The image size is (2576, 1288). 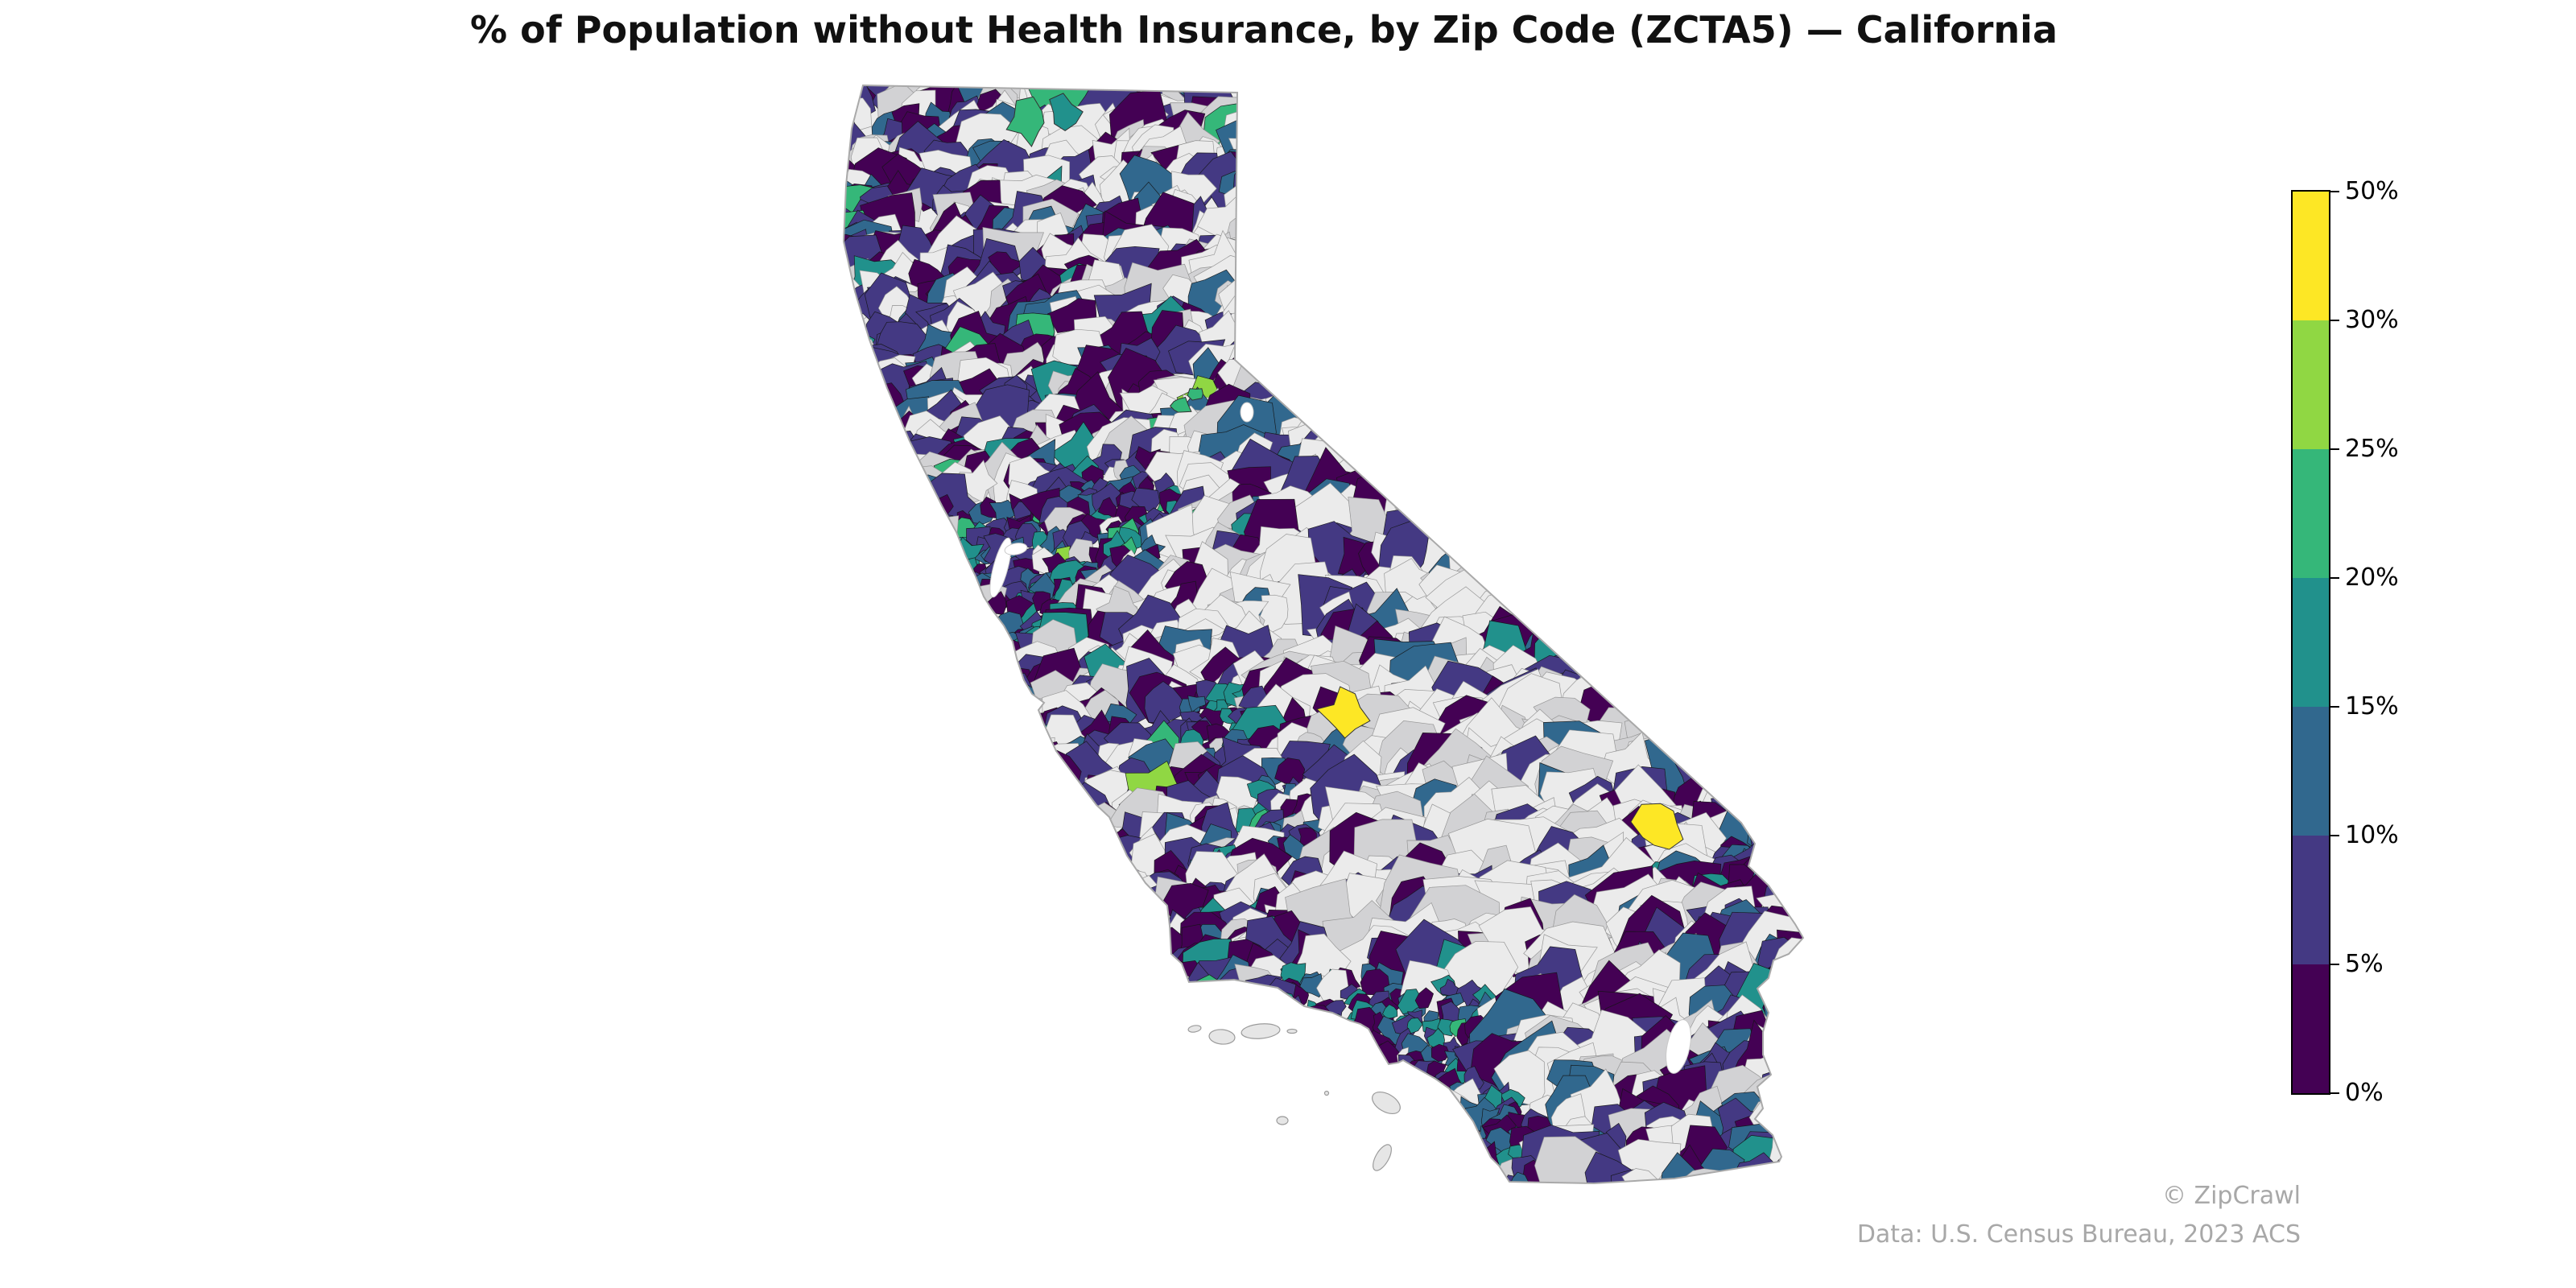 What do you see at coordinates (2364, 964) in the screenshot?
I see `colorbar-tick-label: 5%` at bounding box center [2364, 964].